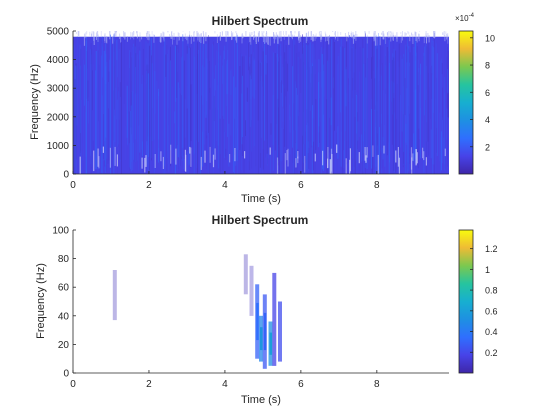  Describe the element at coordinates (465, 18) in the screenshot. I see `top-colorbar-multiplier: ×10⁻⁴` at that location.